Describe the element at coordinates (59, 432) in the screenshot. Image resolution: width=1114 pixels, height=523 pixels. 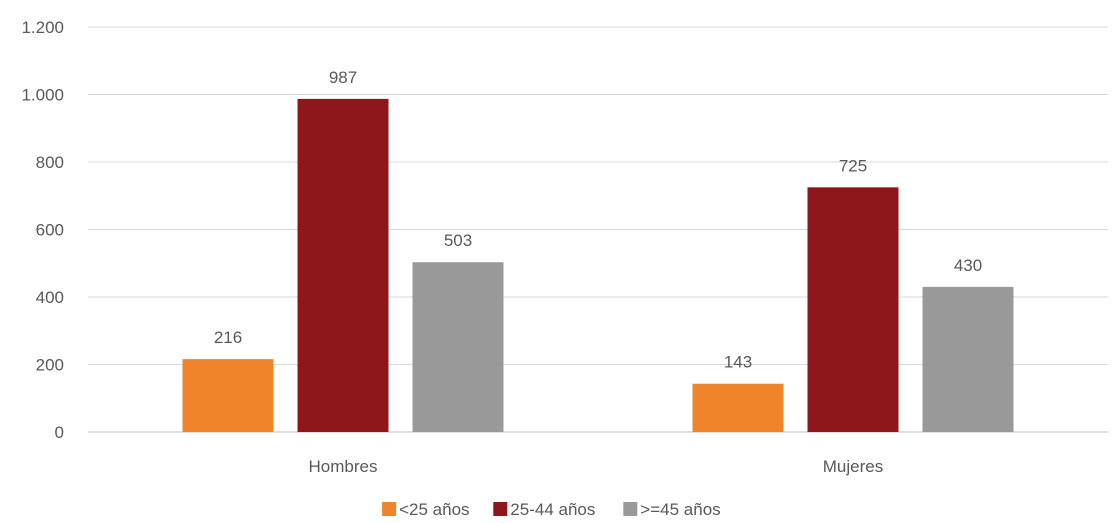
I see `y-tick-label: 0` at that location.